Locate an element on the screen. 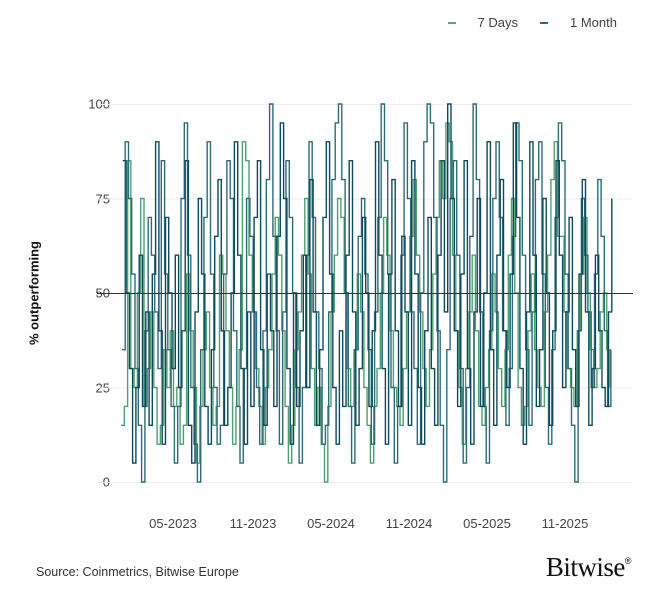 This screenshot has width=671, height=599. legend-item-7-days: 7 Days is located at coordinates (483, 22).